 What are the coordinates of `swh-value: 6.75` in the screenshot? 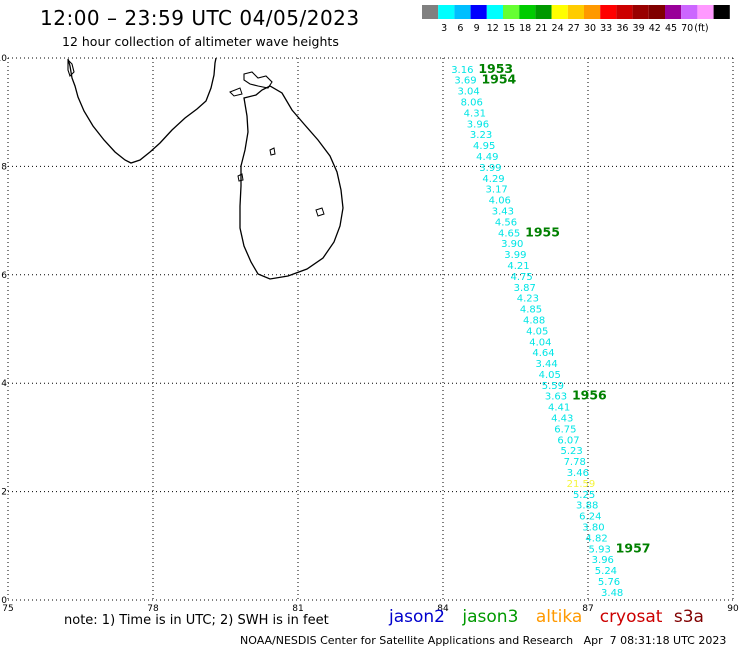 It's located at (565, 429).